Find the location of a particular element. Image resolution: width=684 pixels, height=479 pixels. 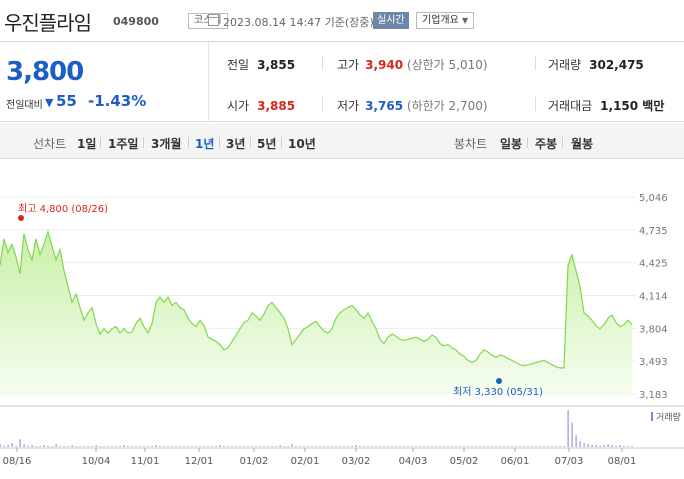

x-tick-label: 10/04 is located at coordinates (96, 461).